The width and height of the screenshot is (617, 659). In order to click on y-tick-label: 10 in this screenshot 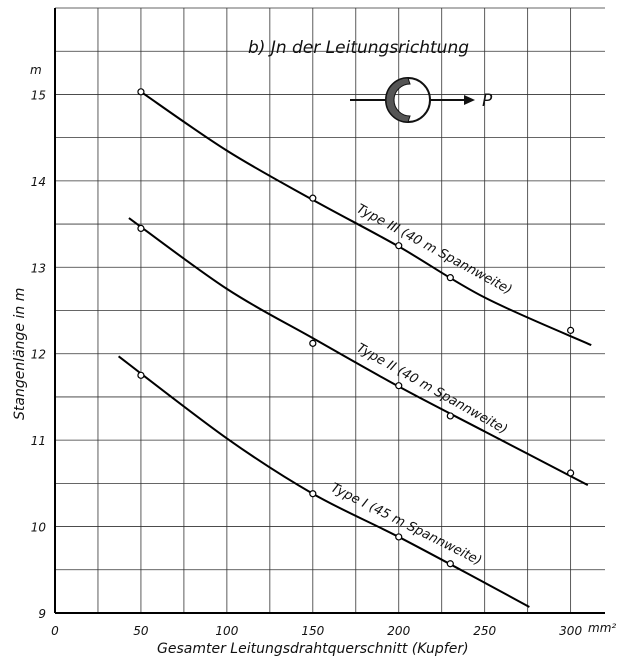, I will do `click(39, 528)`.